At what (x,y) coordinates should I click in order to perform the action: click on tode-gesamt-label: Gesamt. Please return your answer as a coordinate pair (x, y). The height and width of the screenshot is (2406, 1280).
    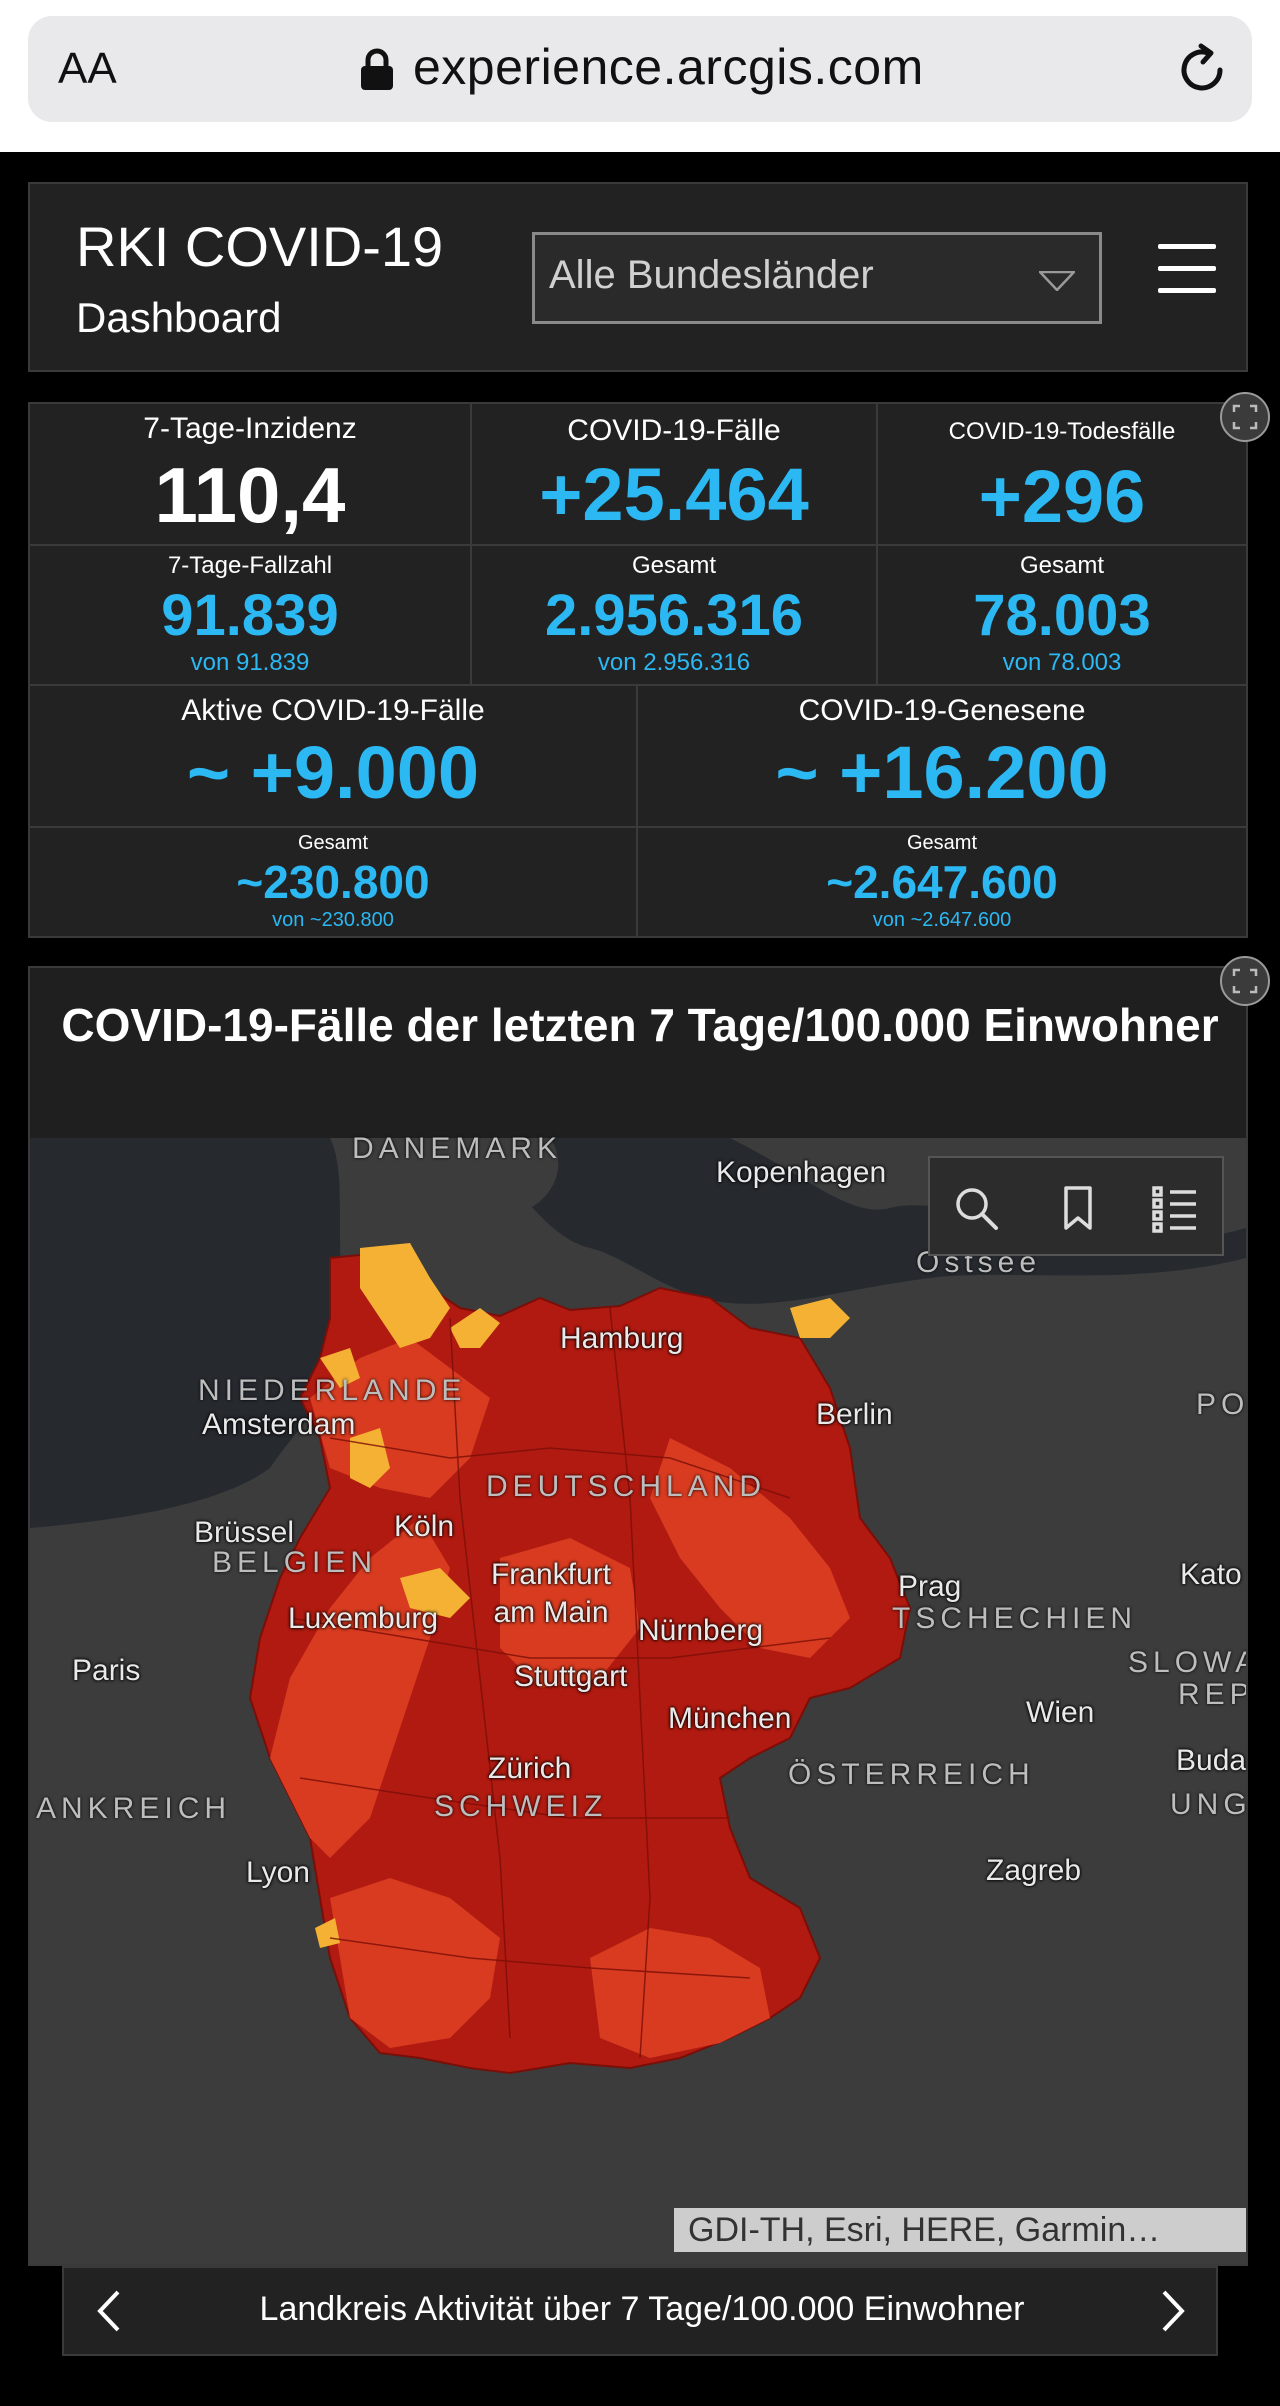
    Looking at the image, I should click on (1062, 565).